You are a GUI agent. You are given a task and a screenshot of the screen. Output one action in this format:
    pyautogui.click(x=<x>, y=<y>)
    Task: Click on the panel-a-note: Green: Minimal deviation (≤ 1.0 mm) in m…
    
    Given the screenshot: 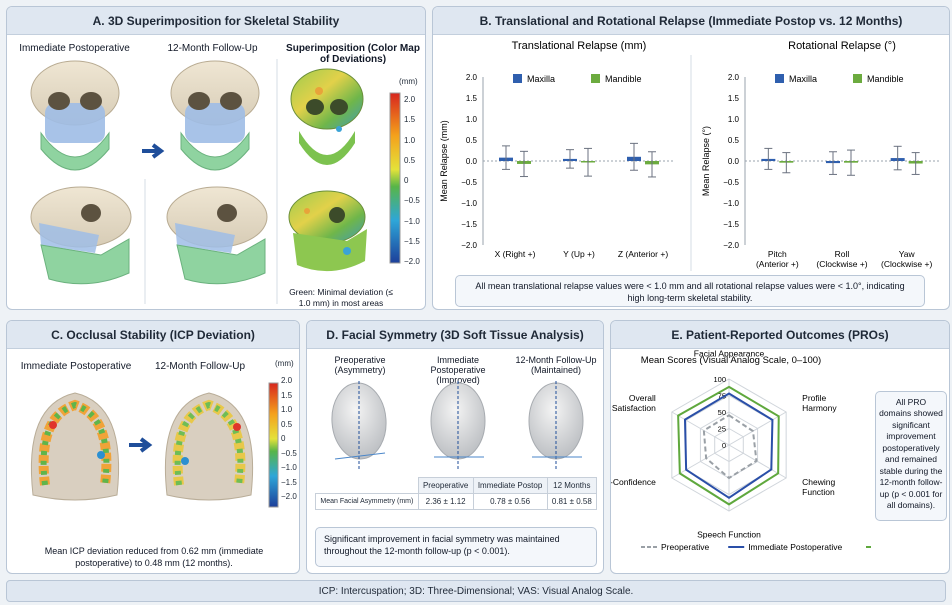 What is the action you would take?
    pyautogui.click(x=341, y=298)
    